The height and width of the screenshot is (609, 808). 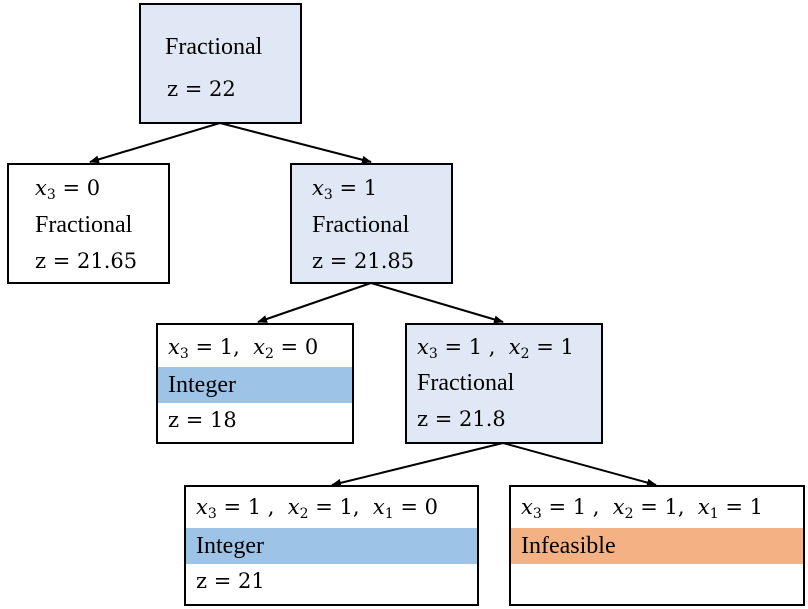 I want to click on node-constraint: x3 = 1, so click(x=345, y=189).